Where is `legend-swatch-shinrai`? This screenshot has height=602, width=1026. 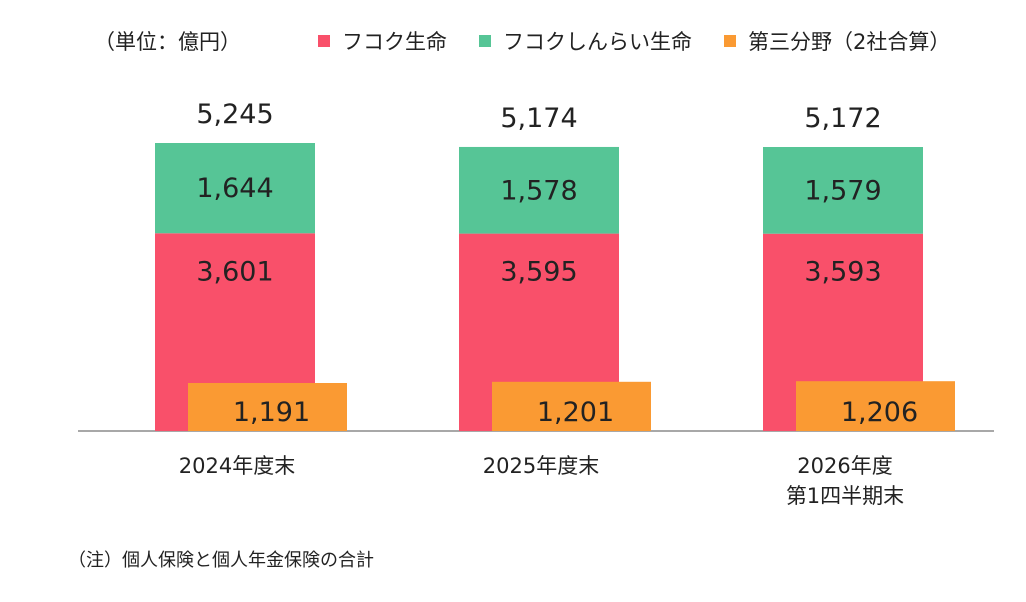 legend-swatch-shinrai is located at coordinates (485, 41).